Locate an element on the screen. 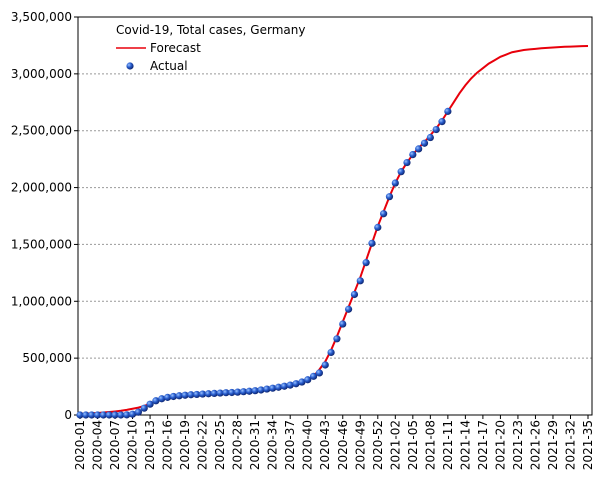 Image resolution: width=605 pixels, height=480 pixels. x-tick-label: 2020-52 is located at coordinates (378, 445).